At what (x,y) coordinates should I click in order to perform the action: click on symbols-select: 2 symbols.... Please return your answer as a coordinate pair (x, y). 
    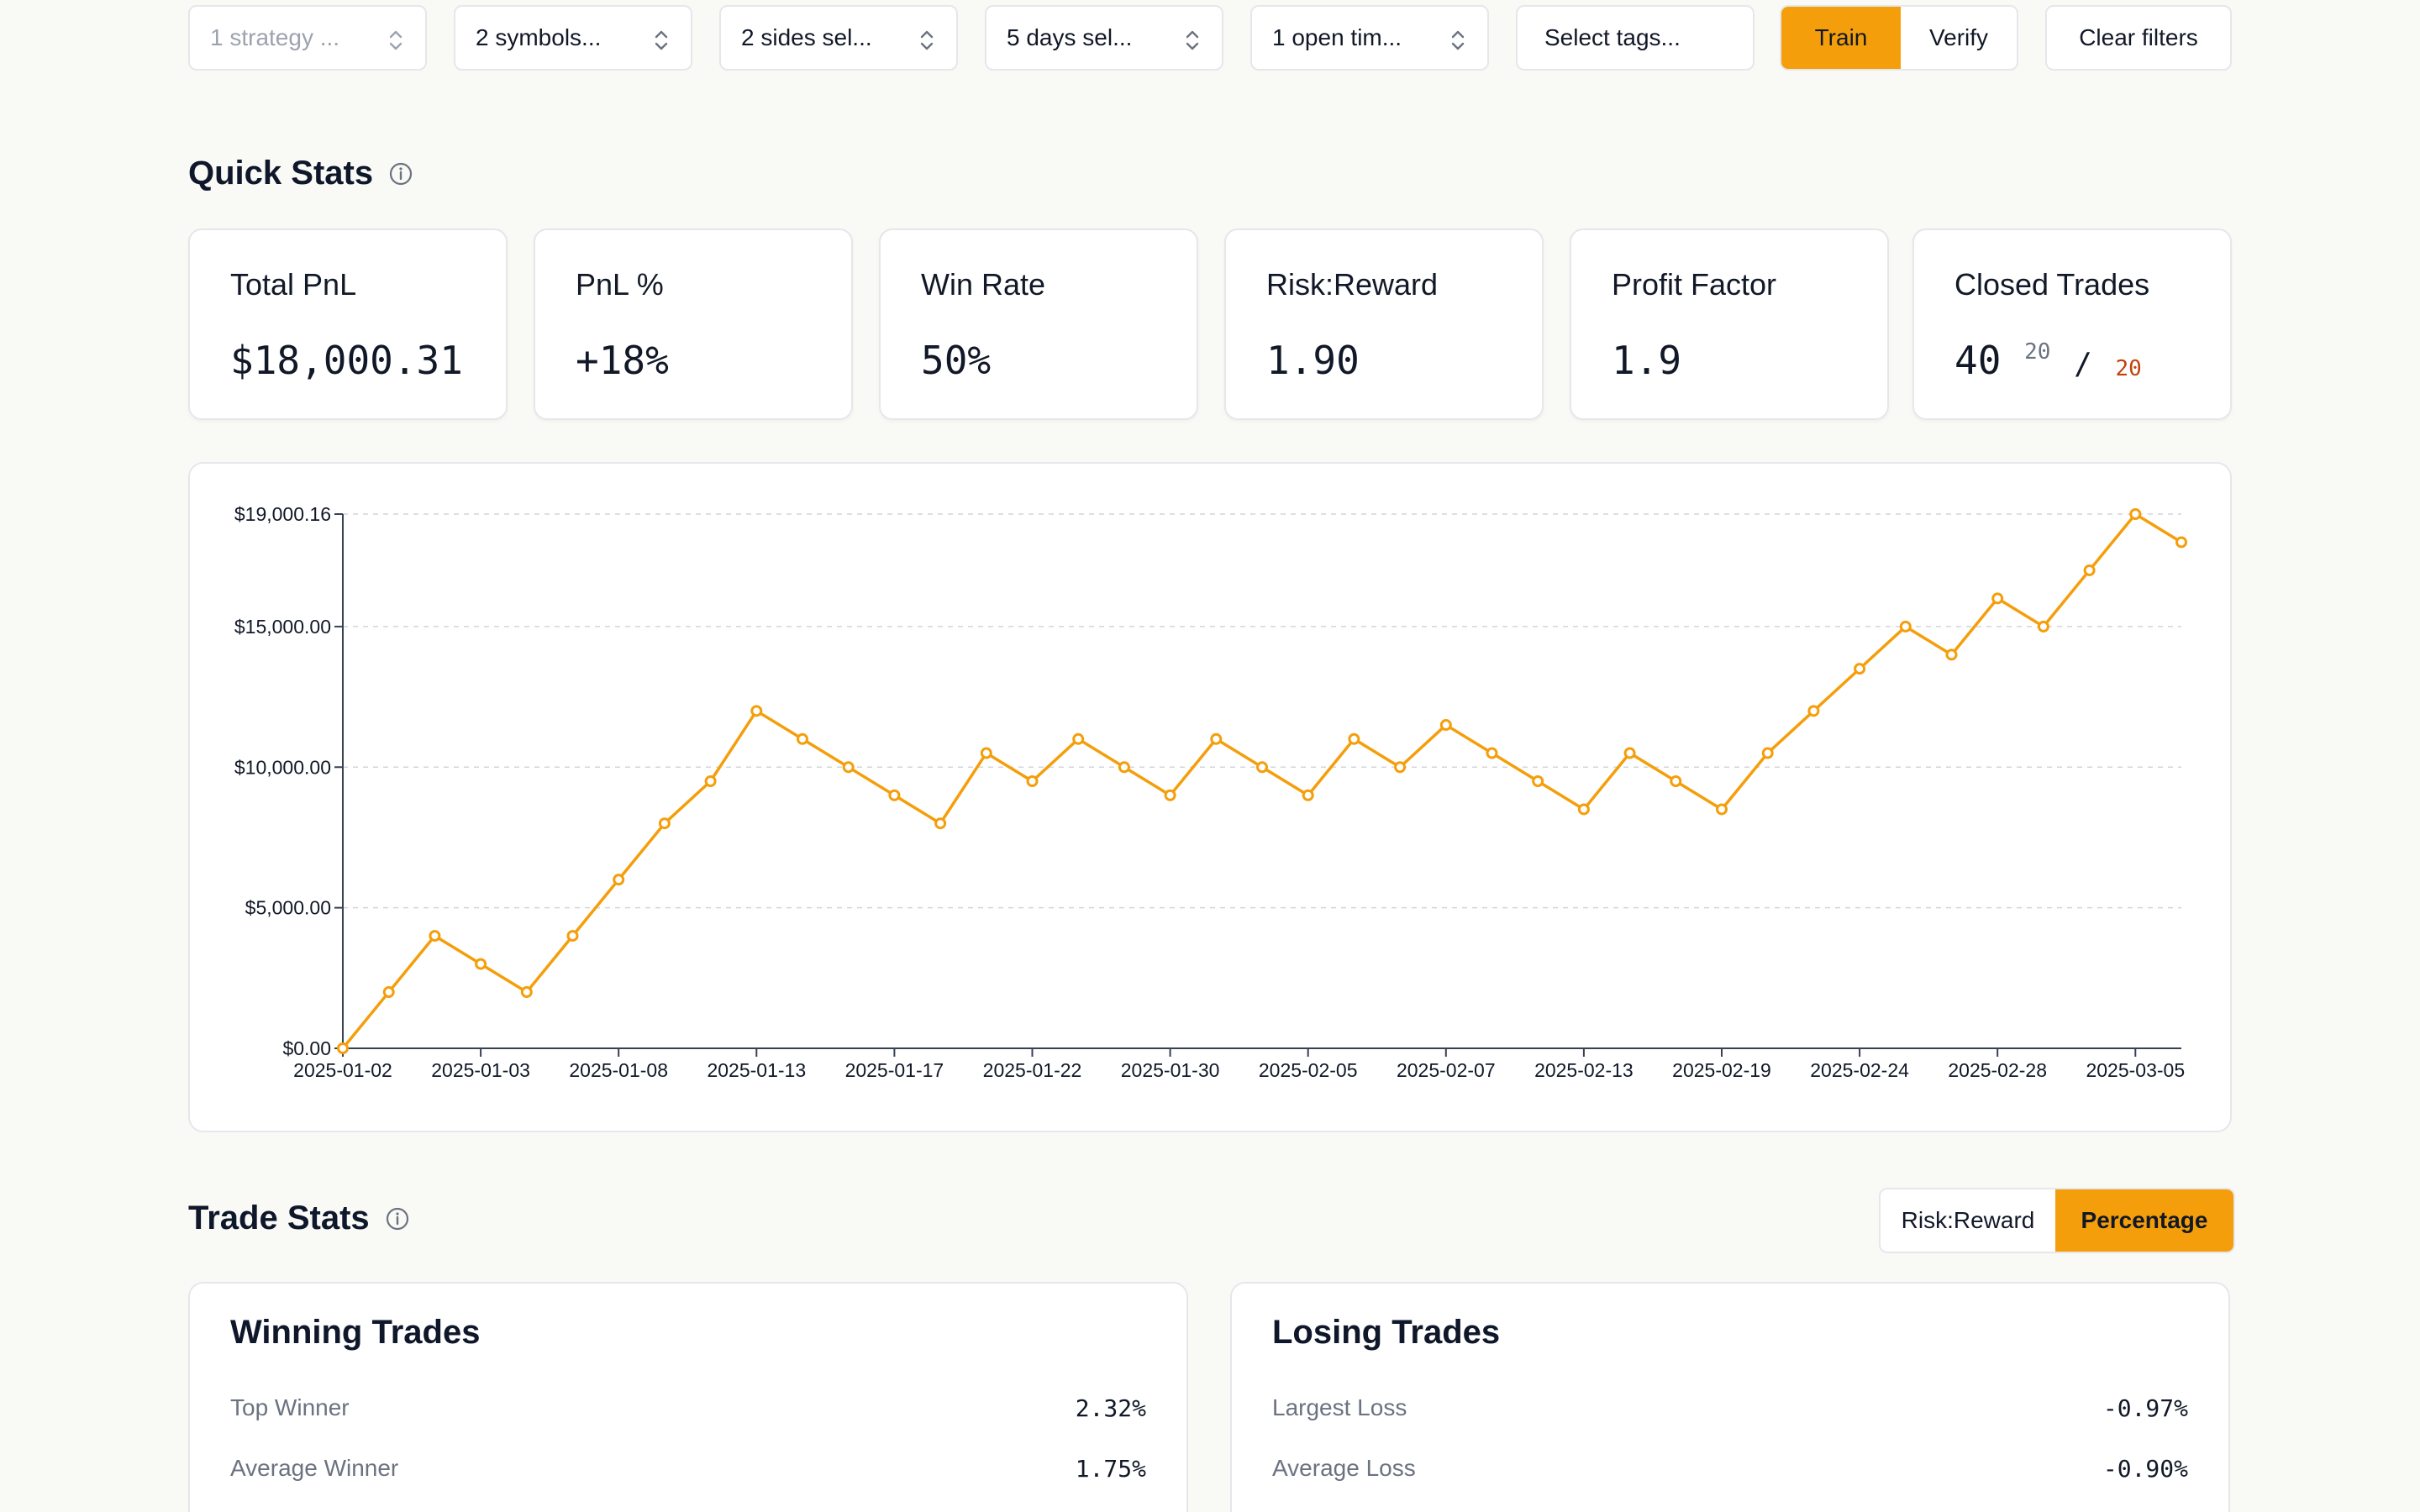
    Looking at the image, I should click on (573, 38).